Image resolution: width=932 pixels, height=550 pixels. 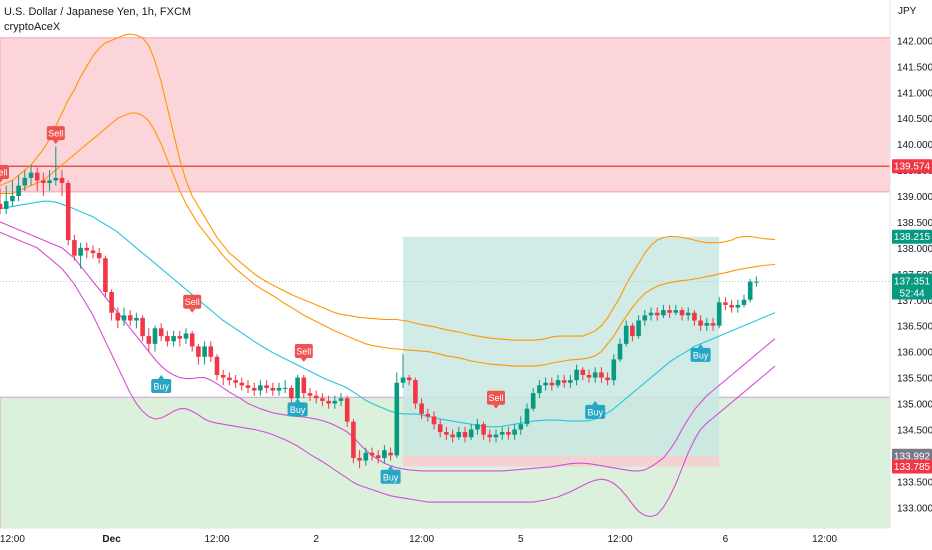 What do you see at coordinates (316, 539) in the screenshot?
I see `x-tick-label: 2` at bounding box center [316, 539].